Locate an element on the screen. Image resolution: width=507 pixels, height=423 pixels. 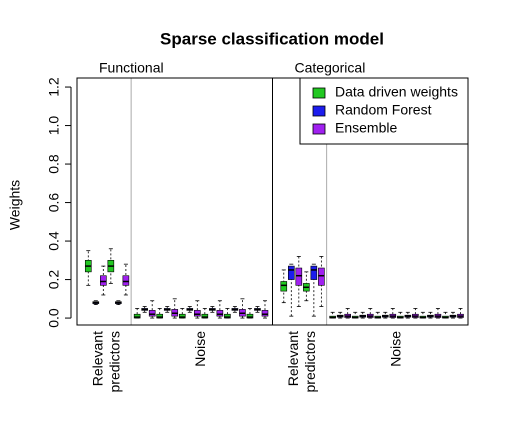
y-tick-label: 0.0 is located at coordinates (54, 318).